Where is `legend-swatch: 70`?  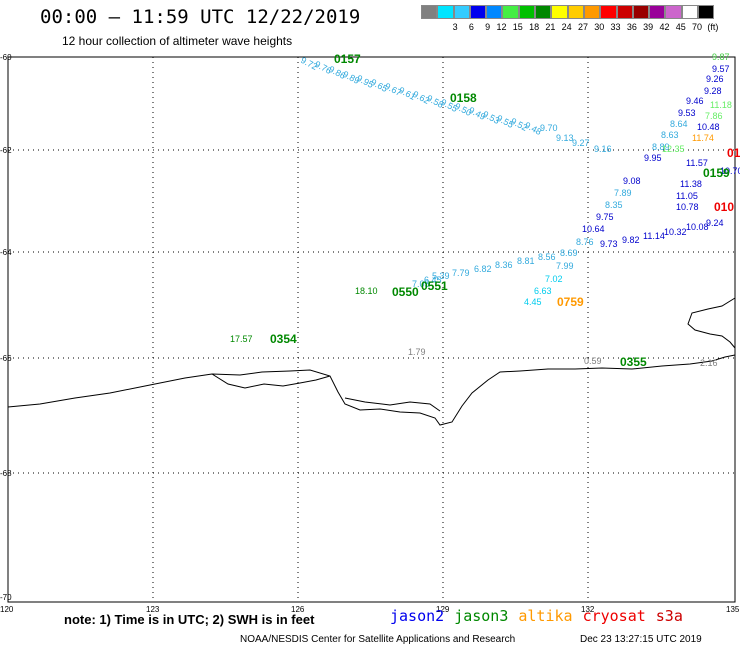 legend-swatch: 70 is located at coordinates (691, 18).